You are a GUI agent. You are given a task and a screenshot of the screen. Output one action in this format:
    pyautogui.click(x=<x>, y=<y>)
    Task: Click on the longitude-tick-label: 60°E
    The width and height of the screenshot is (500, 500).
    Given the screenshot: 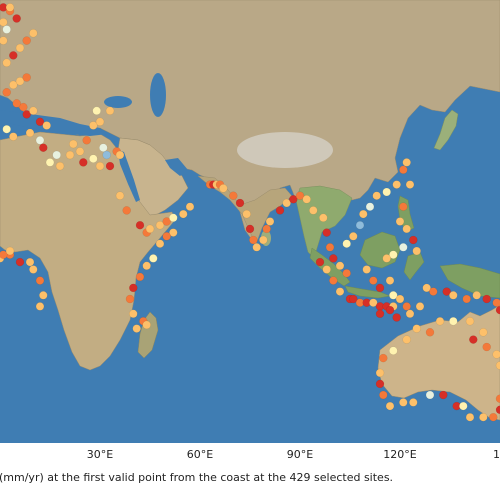 What is the action you would take?
    pyautogui.click(x=200, y=454)
    